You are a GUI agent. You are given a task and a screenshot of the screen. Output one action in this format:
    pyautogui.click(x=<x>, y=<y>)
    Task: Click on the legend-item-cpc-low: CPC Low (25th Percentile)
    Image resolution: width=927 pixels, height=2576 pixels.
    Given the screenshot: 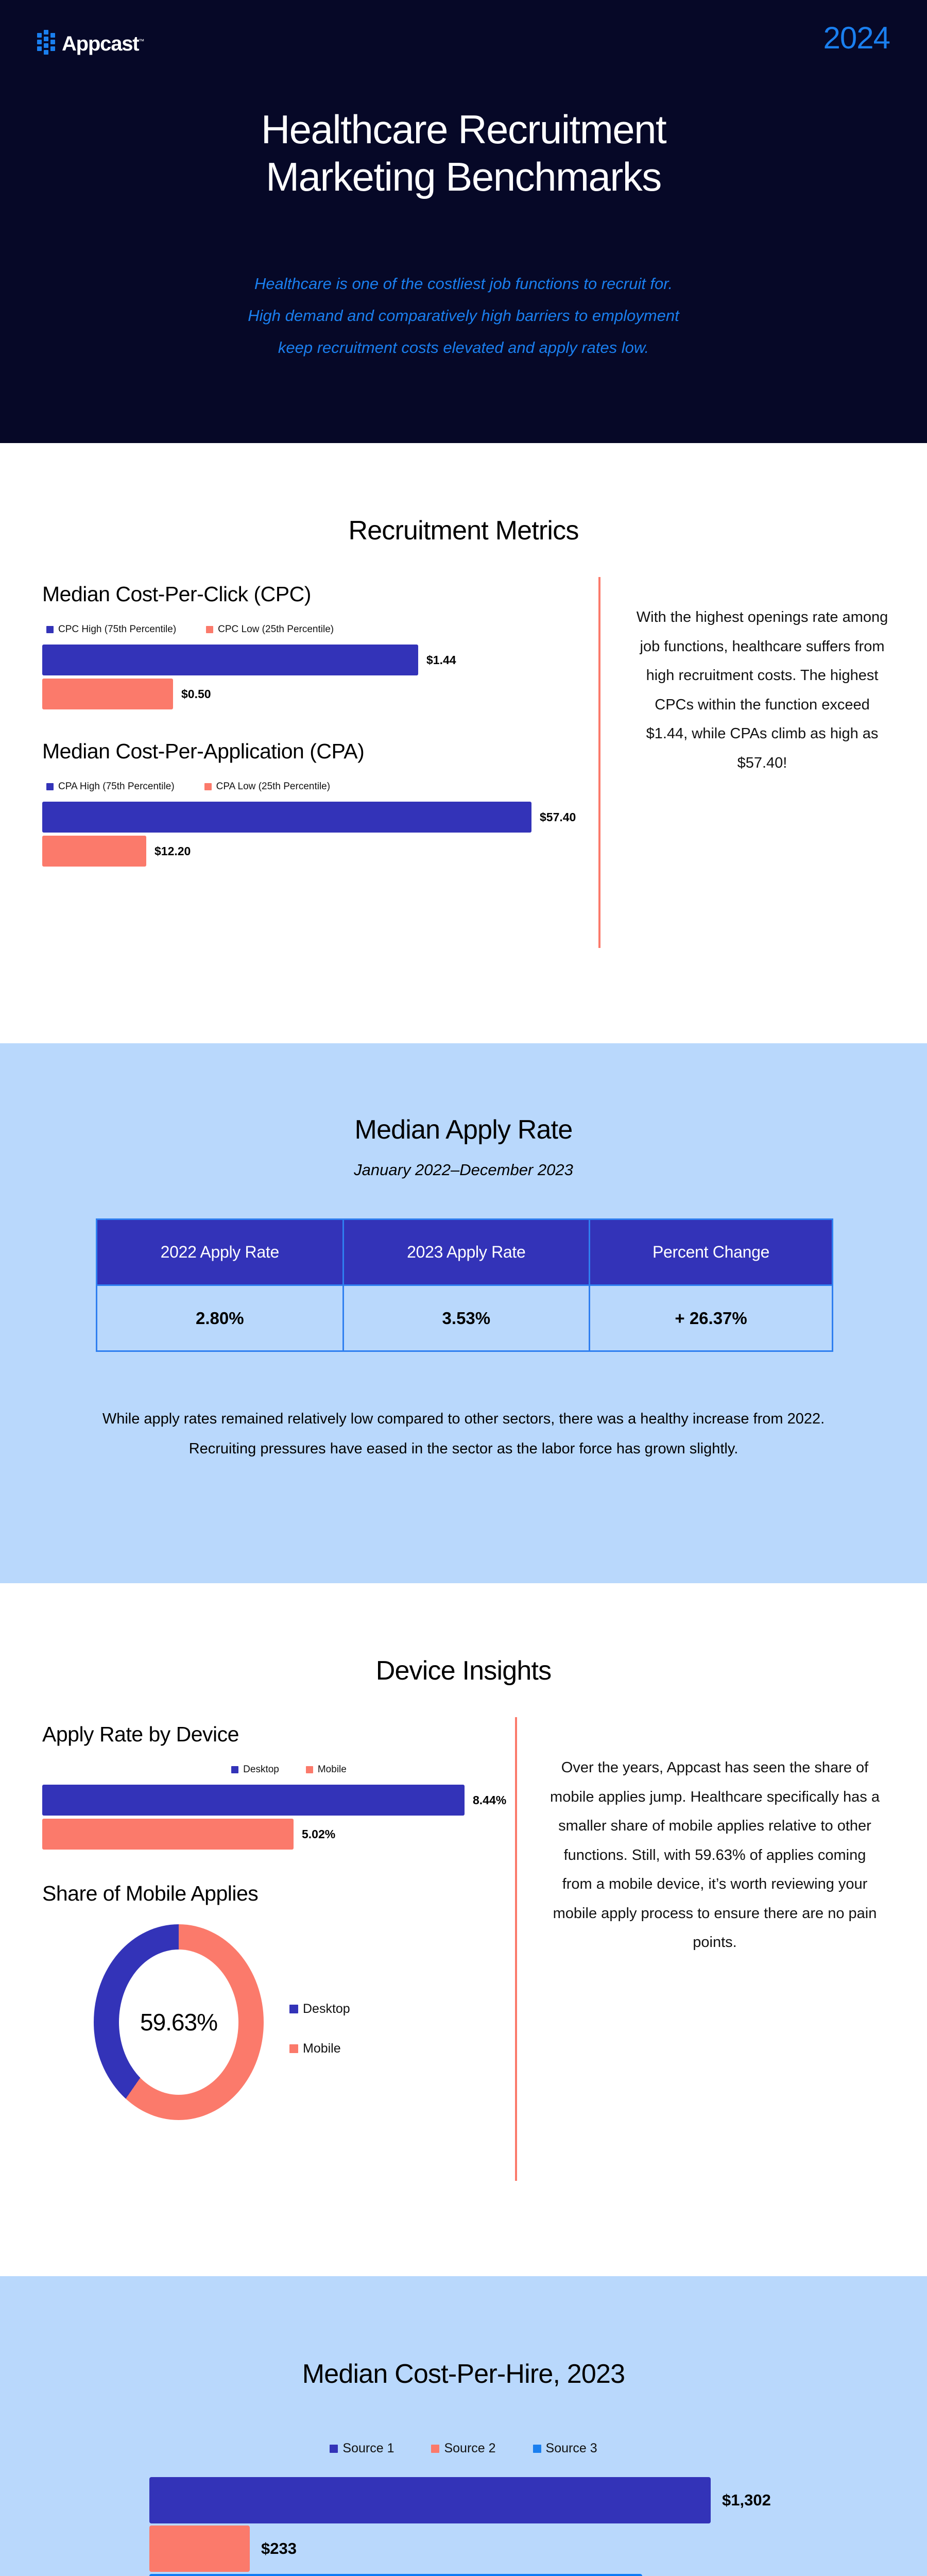 What is the action you would take?
    pyautogui.click(x=270, y=629)
    